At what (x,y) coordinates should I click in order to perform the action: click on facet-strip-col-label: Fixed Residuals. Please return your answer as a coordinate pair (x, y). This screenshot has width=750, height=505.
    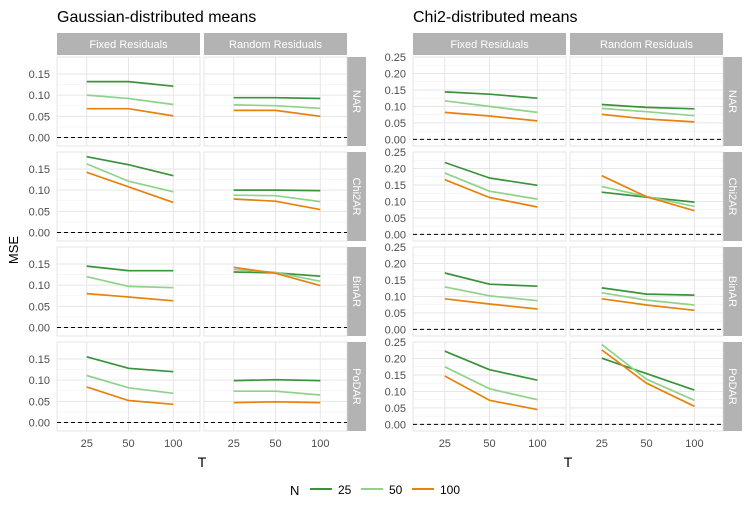
    Looking at the image, I should click on (128, 45).